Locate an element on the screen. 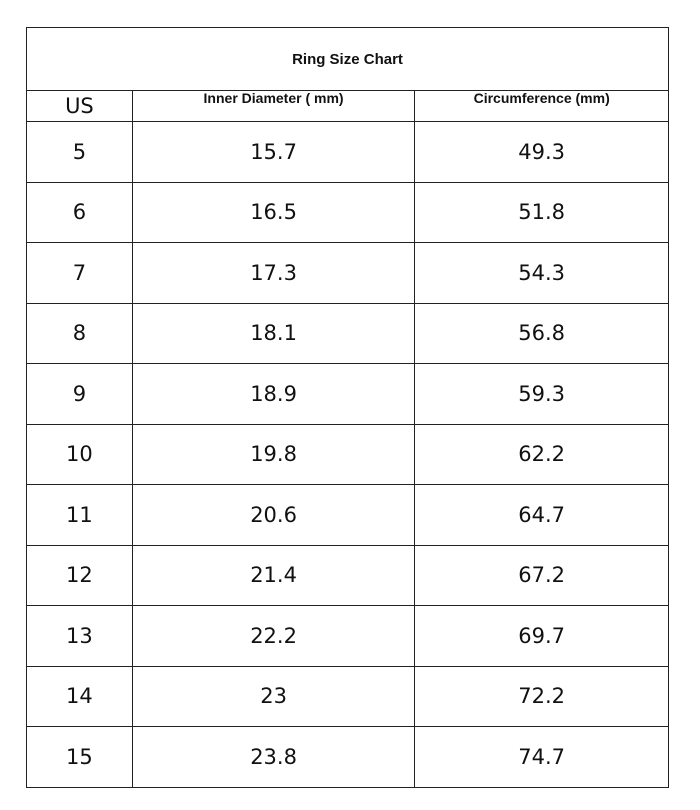 Image resolution: width=700 pixels, height=810 pixels. cell-circumference: 69.7 is located at coordinates (541, 636).